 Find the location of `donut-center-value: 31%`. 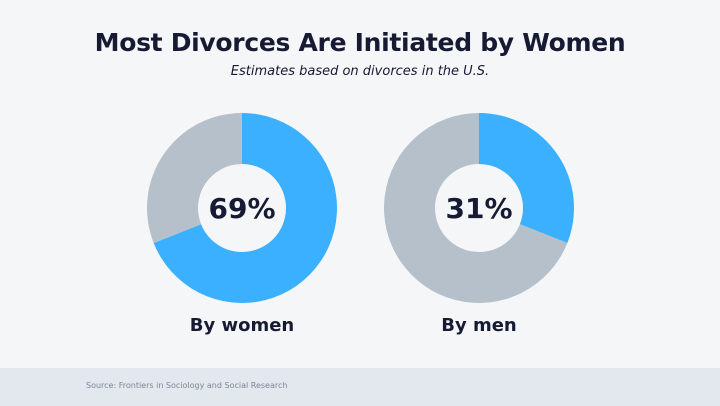

donut-center-value: 31% is located at coordinates (478, 208).